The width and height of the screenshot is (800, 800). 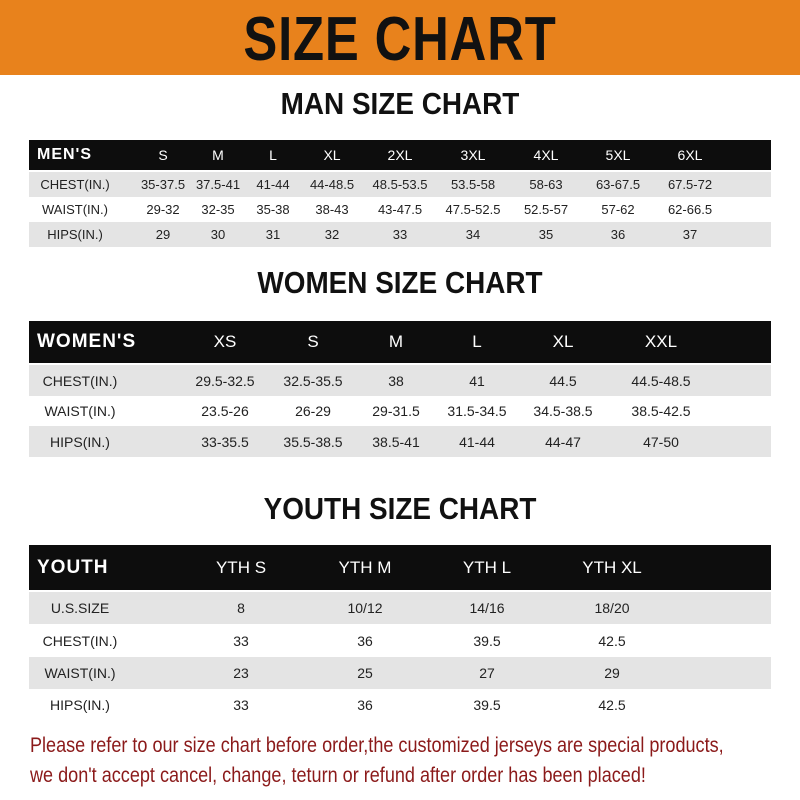 I want to click on table-cell: 41, so click(x=477, y=380).